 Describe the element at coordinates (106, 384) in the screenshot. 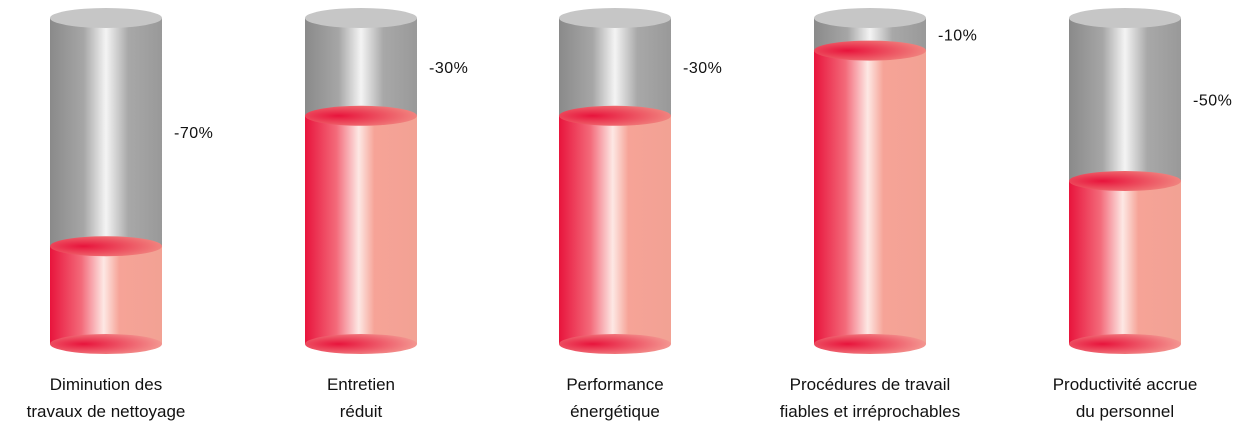

I see `category-label-line-1: Diminution des` at that location.